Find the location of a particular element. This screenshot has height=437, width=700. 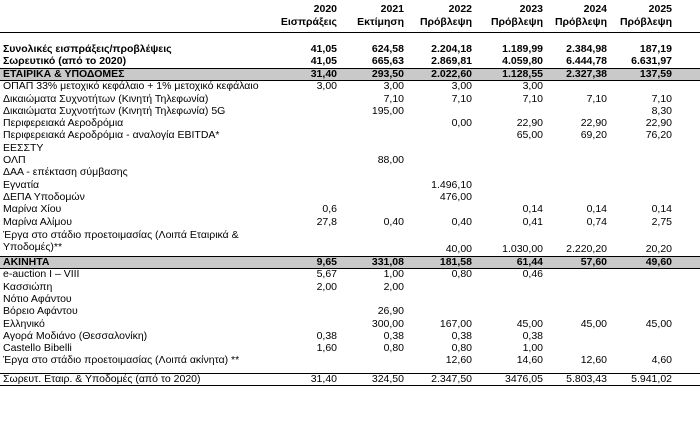

value-cell: 0,46 is located at coordinates (532, 274).